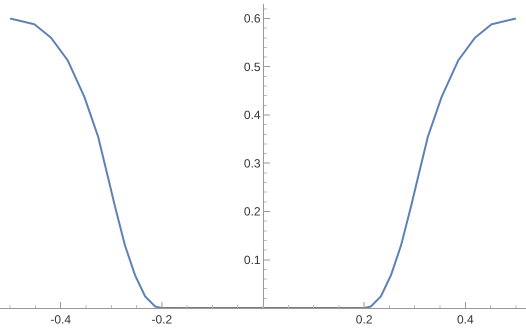 The width and height of the screenshot is (526, 332). Describe the element at coordinates (364, 319) in the screenshot. I see `x-tick-label: 0.2` at that location.